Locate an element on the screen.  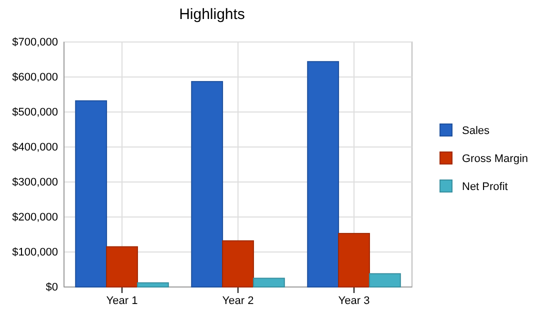
y-tick-label: $500,000 is located at coordinates (35, 112).